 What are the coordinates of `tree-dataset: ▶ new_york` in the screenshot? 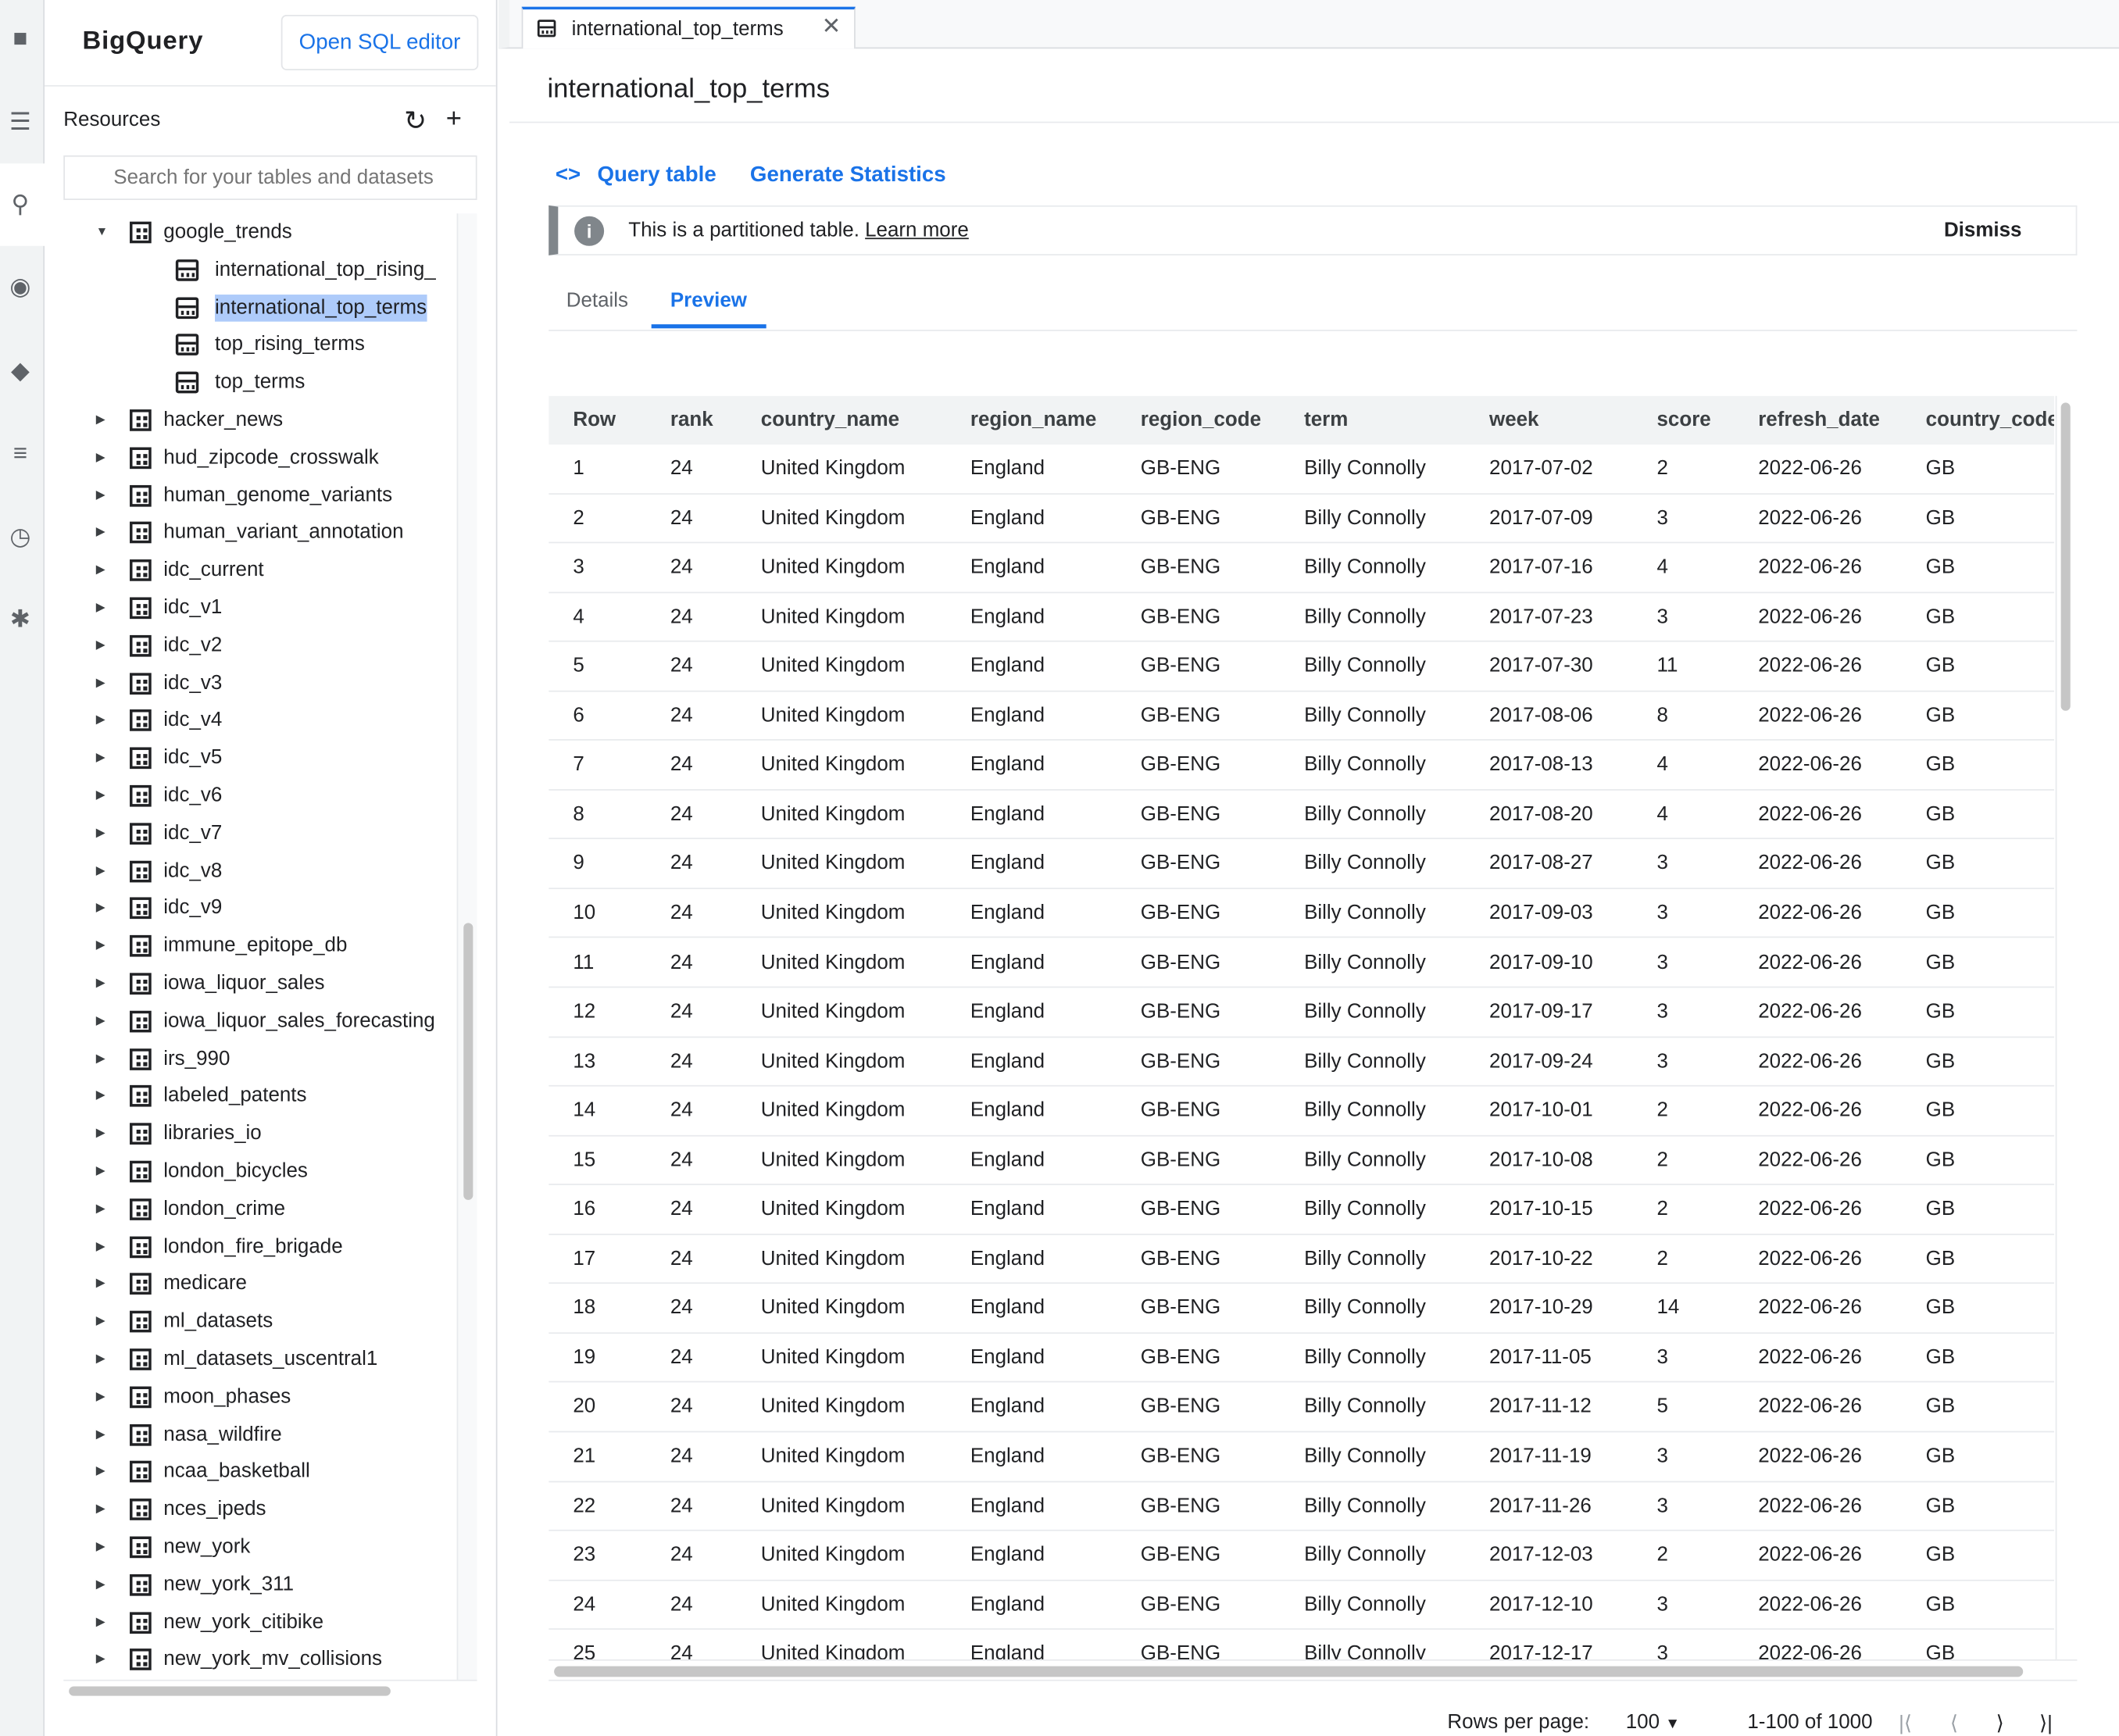 It's located at (251, 1546).